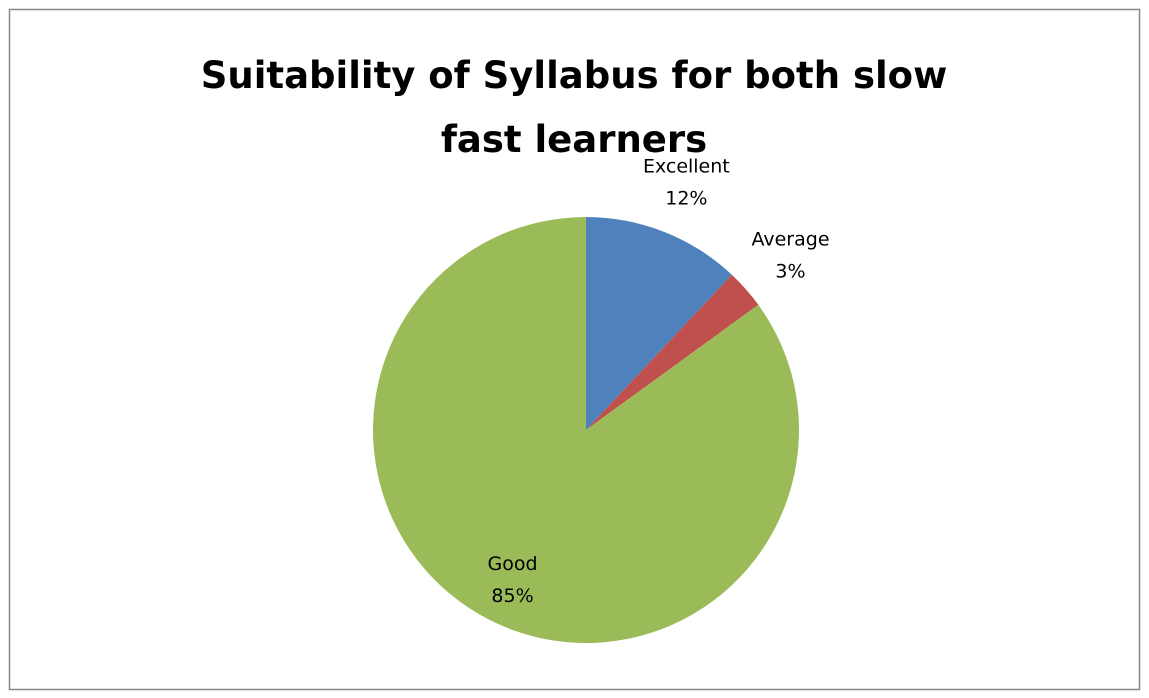 This screenshot has height=698, width=1149. Describe the element at coordinates (686, 167) in the screenshot. I see `category-label: Excellent` at that location.